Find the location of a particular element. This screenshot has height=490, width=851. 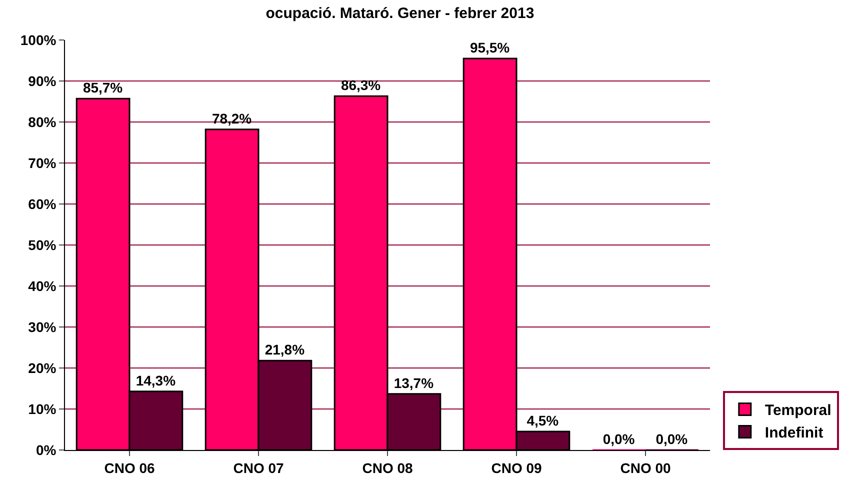

y-tick-label: 60% is located at coordinates (42, 204).